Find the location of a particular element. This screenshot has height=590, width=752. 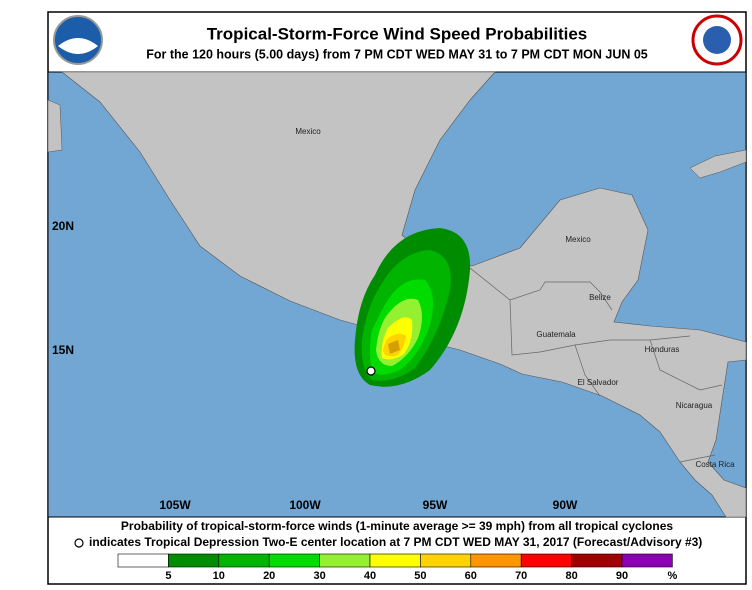

nws-logo-center is located at coordinates (717, 40).